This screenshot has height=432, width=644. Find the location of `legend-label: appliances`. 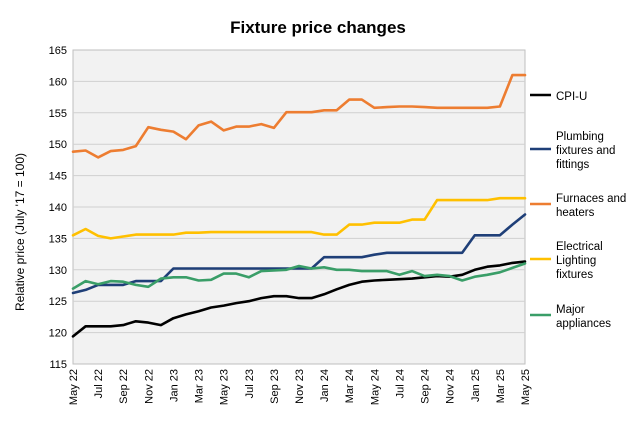

legend-label: appliances is located at coordinates (583, 324).